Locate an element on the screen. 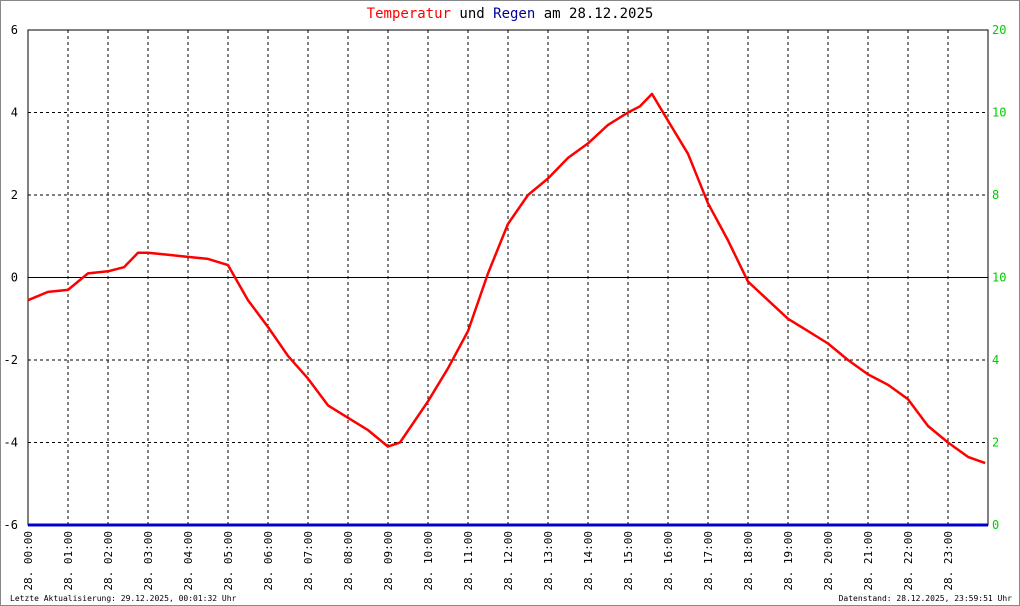 The image size is (1020, 606). y-tick-label: -4 is located at coordinates (11, 443).